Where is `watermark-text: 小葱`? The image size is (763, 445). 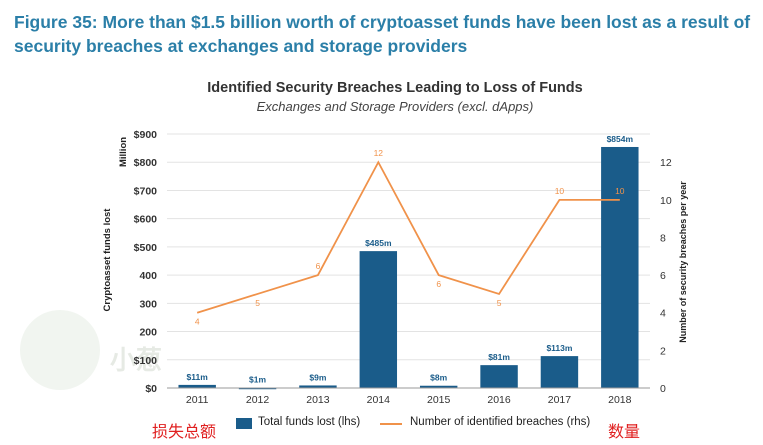
watermark-text: 小葱 is located at coordinates (136, 360).